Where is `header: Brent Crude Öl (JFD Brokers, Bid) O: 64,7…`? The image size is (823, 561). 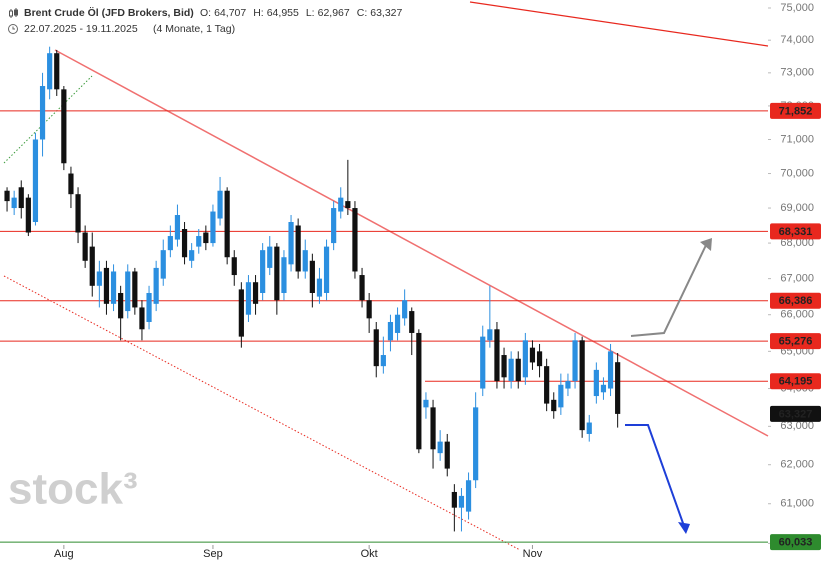 header: Brent Crude Öl (JFD Brokers, Bid) O: 64,7… is located at coordinates (205, 20).